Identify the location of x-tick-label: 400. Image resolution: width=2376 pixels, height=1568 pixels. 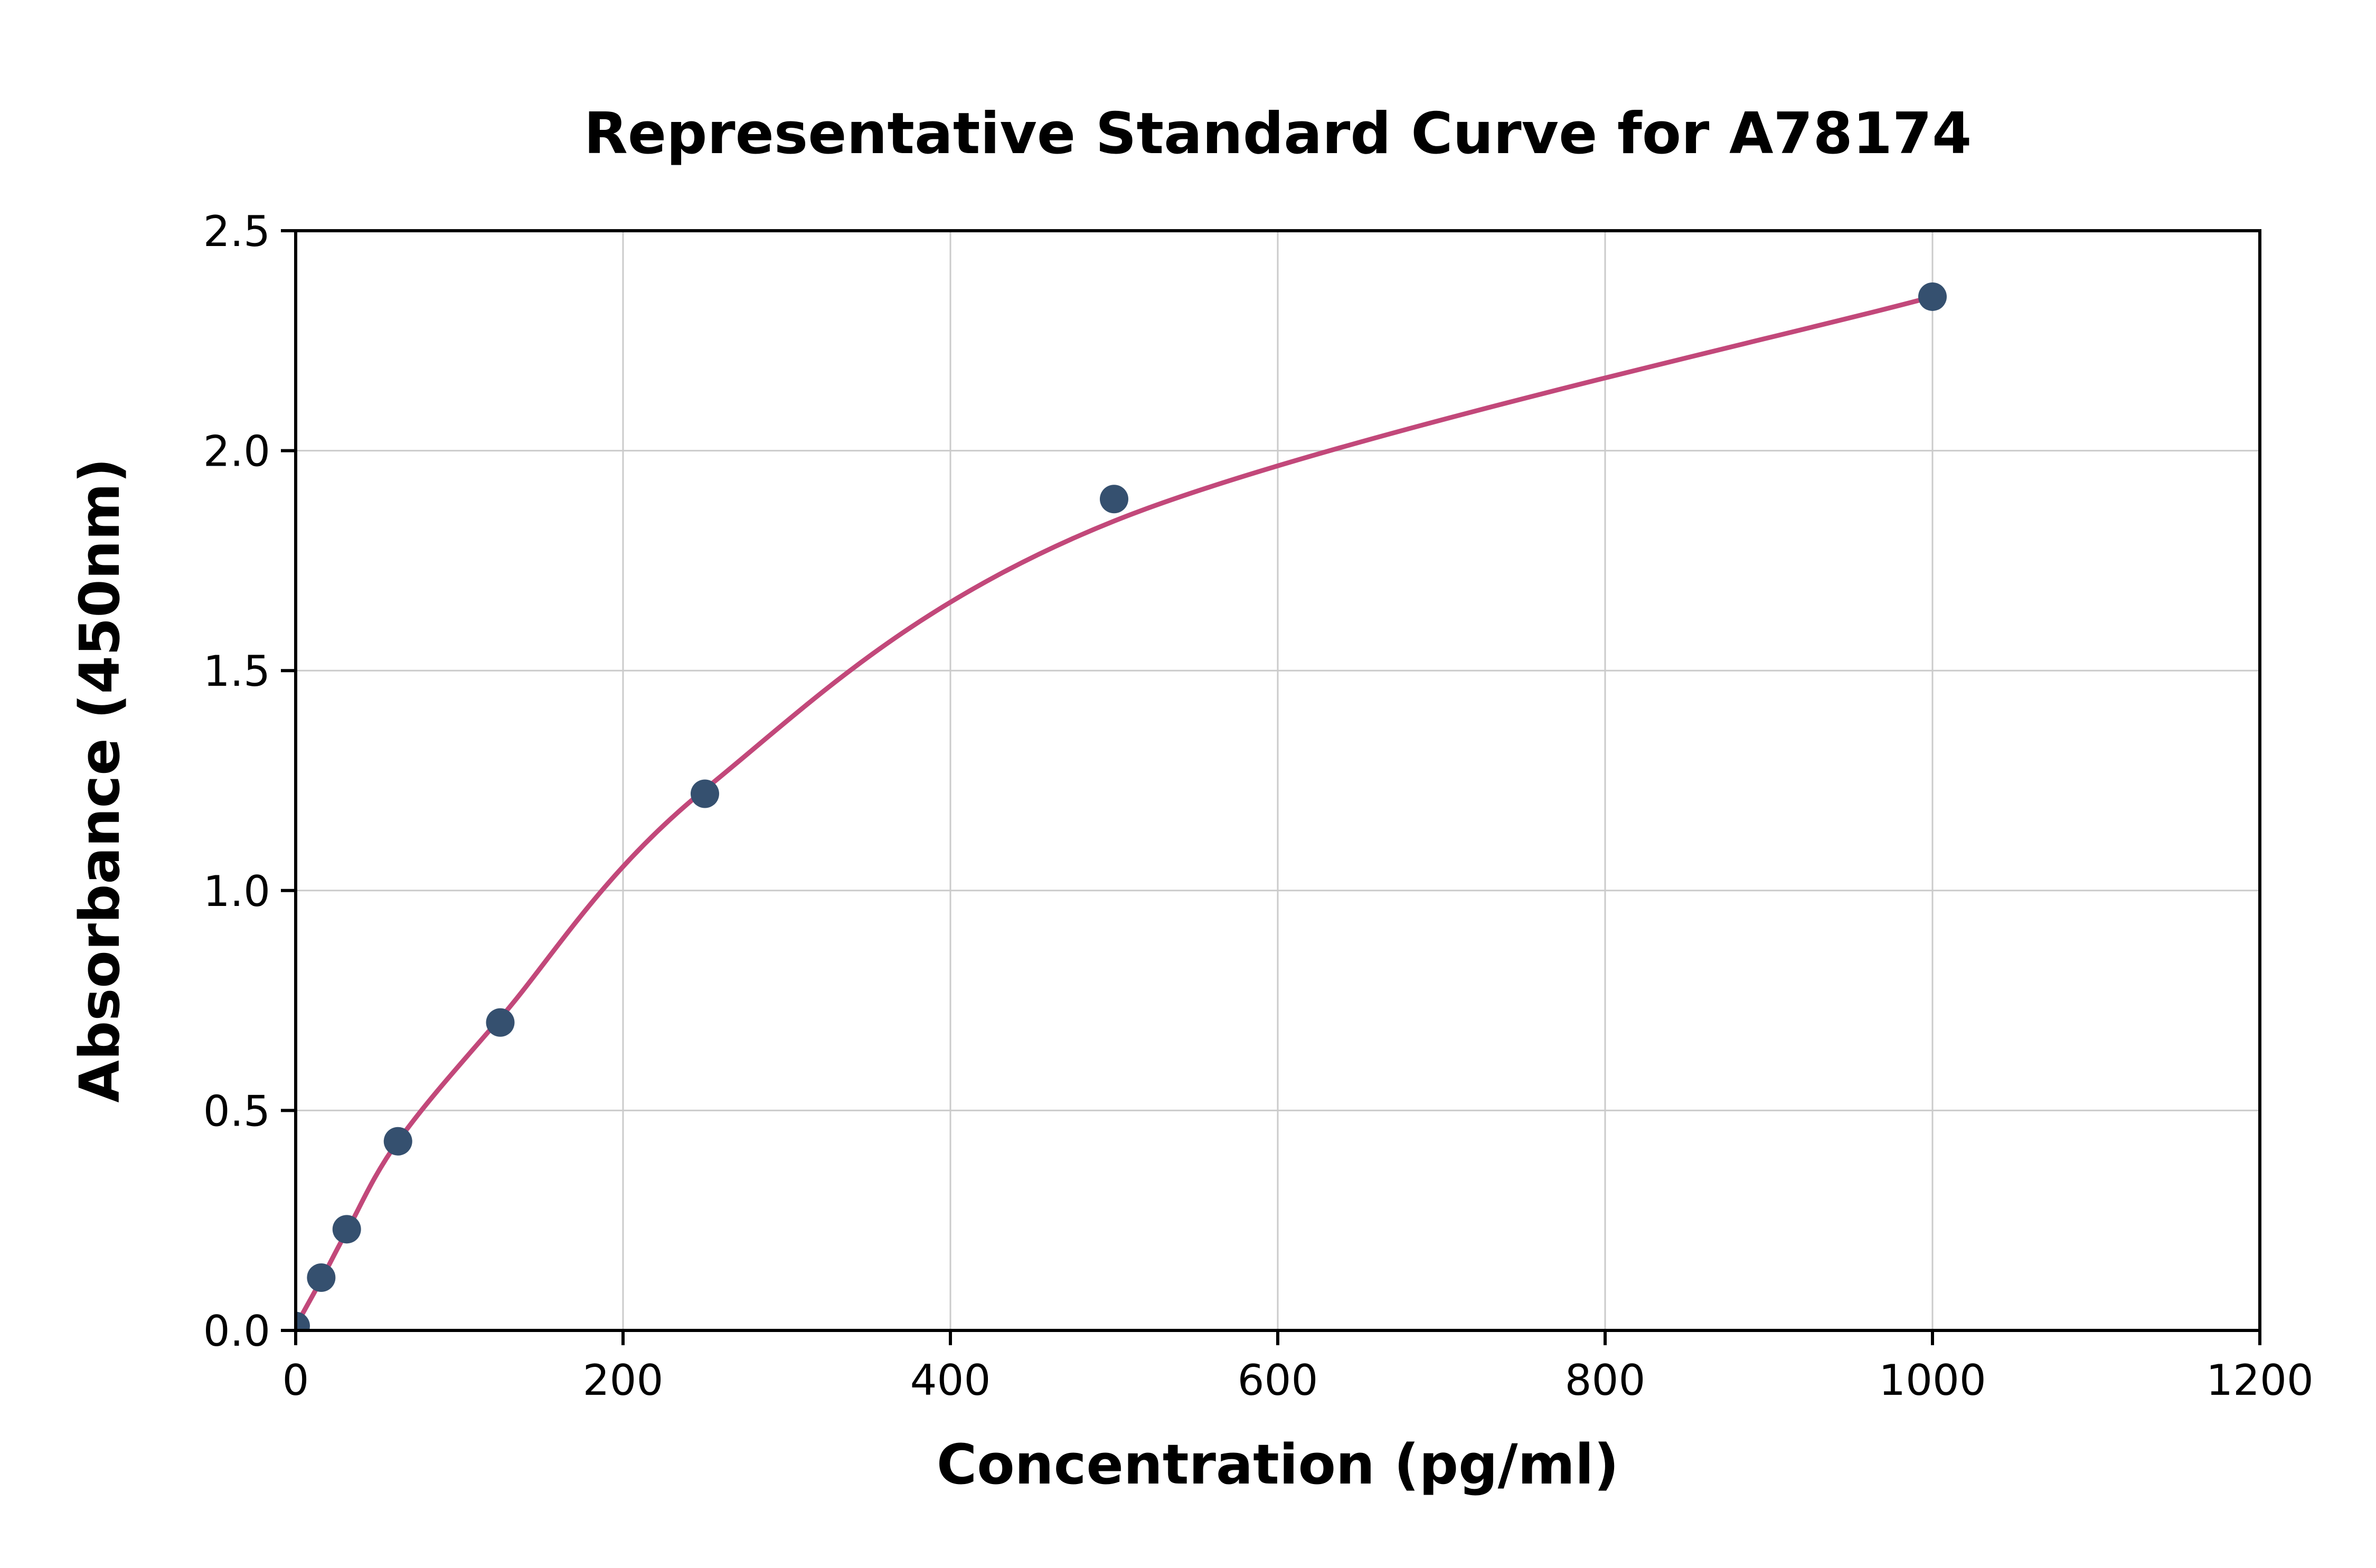
(951, 1381).